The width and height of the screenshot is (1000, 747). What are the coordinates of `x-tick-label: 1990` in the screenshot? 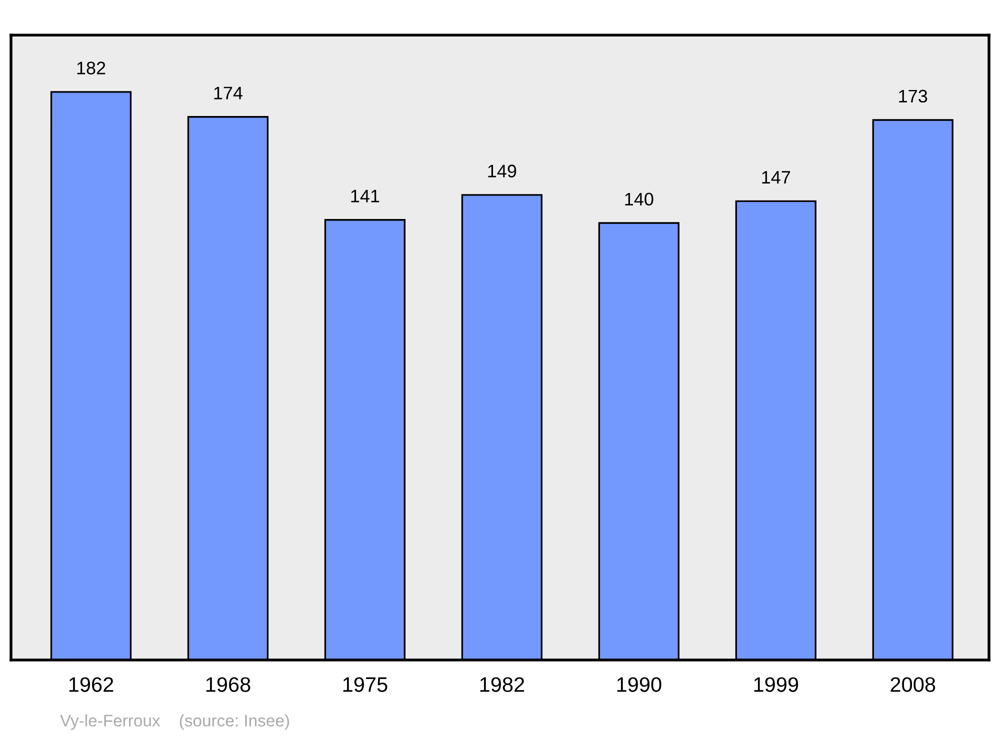 It's located at (639, 684).